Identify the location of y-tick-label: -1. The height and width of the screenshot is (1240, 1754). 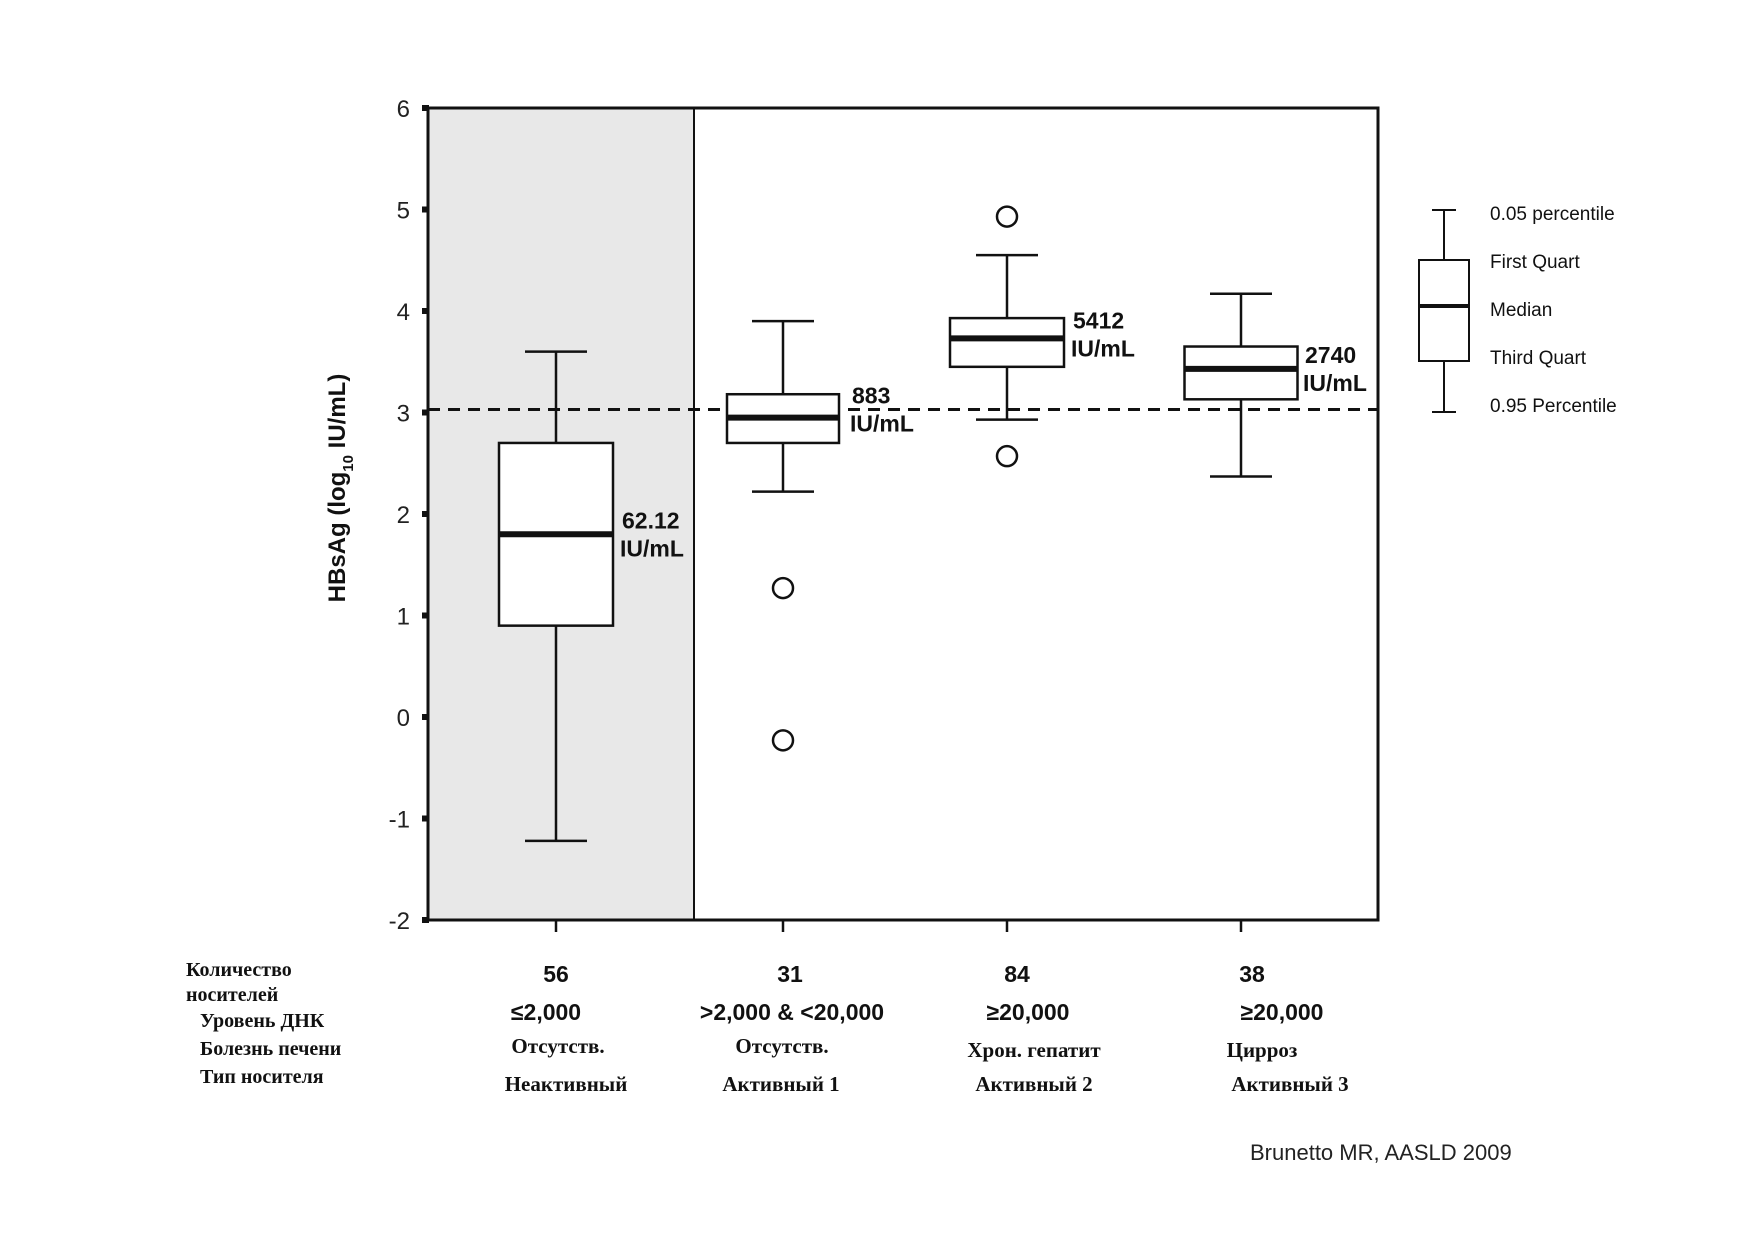
(399, 820).